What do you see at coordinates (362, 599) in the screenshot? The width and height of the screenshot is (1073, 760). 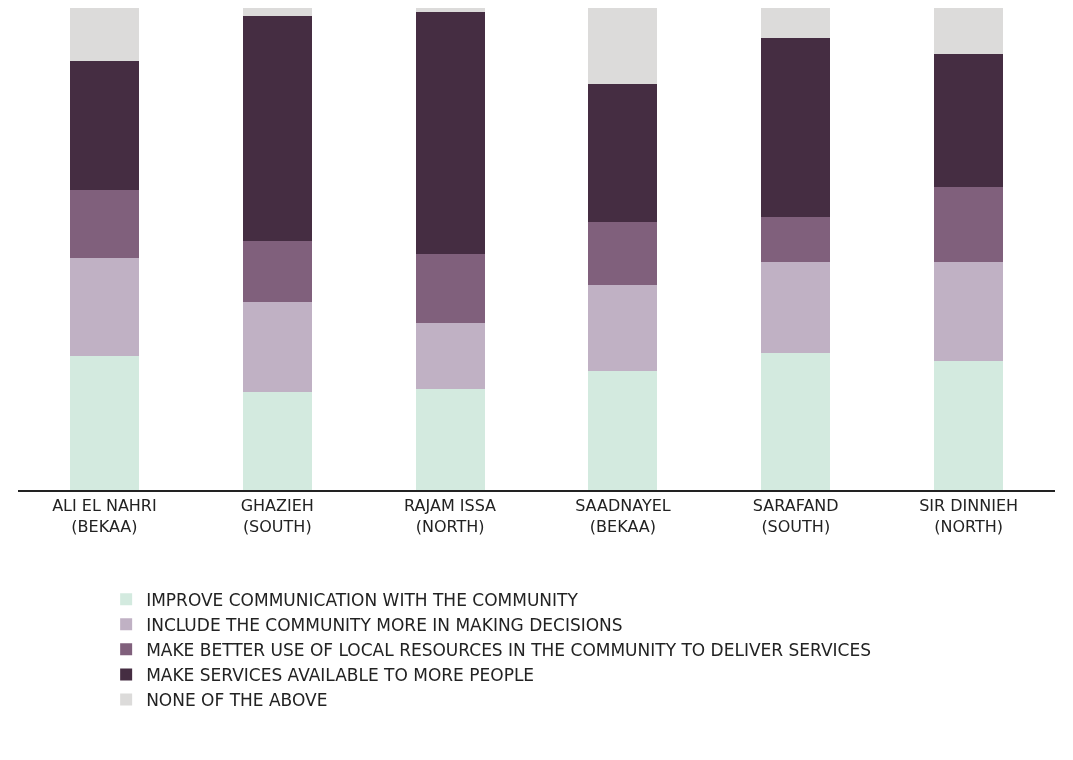 I see `legend-label: IMPROVE COMMUNICATION WITH THE COMMUNITY` at bounding box center [362, 599].